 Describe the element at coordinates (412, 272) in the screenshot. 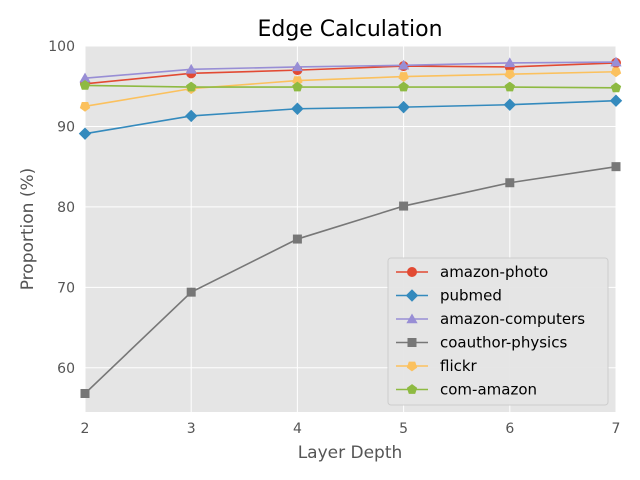

I see `legend-marker-amazon-photo` at that location.